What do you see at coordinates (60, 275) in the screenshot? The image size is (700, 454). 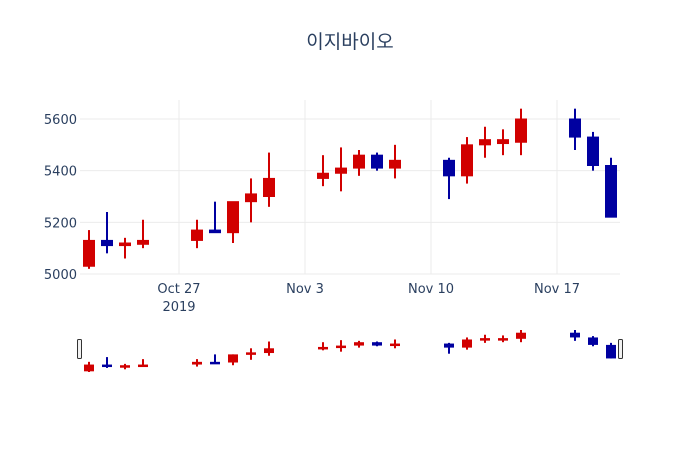 I see `y-tick-label: 5000` at bounding box center [60, 275].